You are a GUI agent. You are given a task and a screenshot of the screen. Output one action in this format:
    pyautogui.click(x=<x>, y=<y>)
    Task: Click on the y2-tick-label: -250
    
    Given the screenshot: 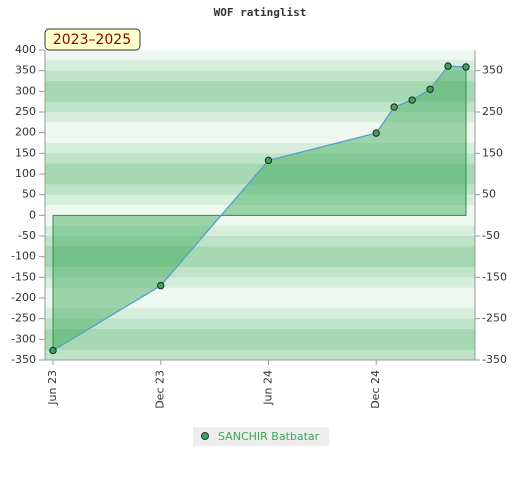 What is the action you would take?
    pyautogui.click(x=494, y=318)
    